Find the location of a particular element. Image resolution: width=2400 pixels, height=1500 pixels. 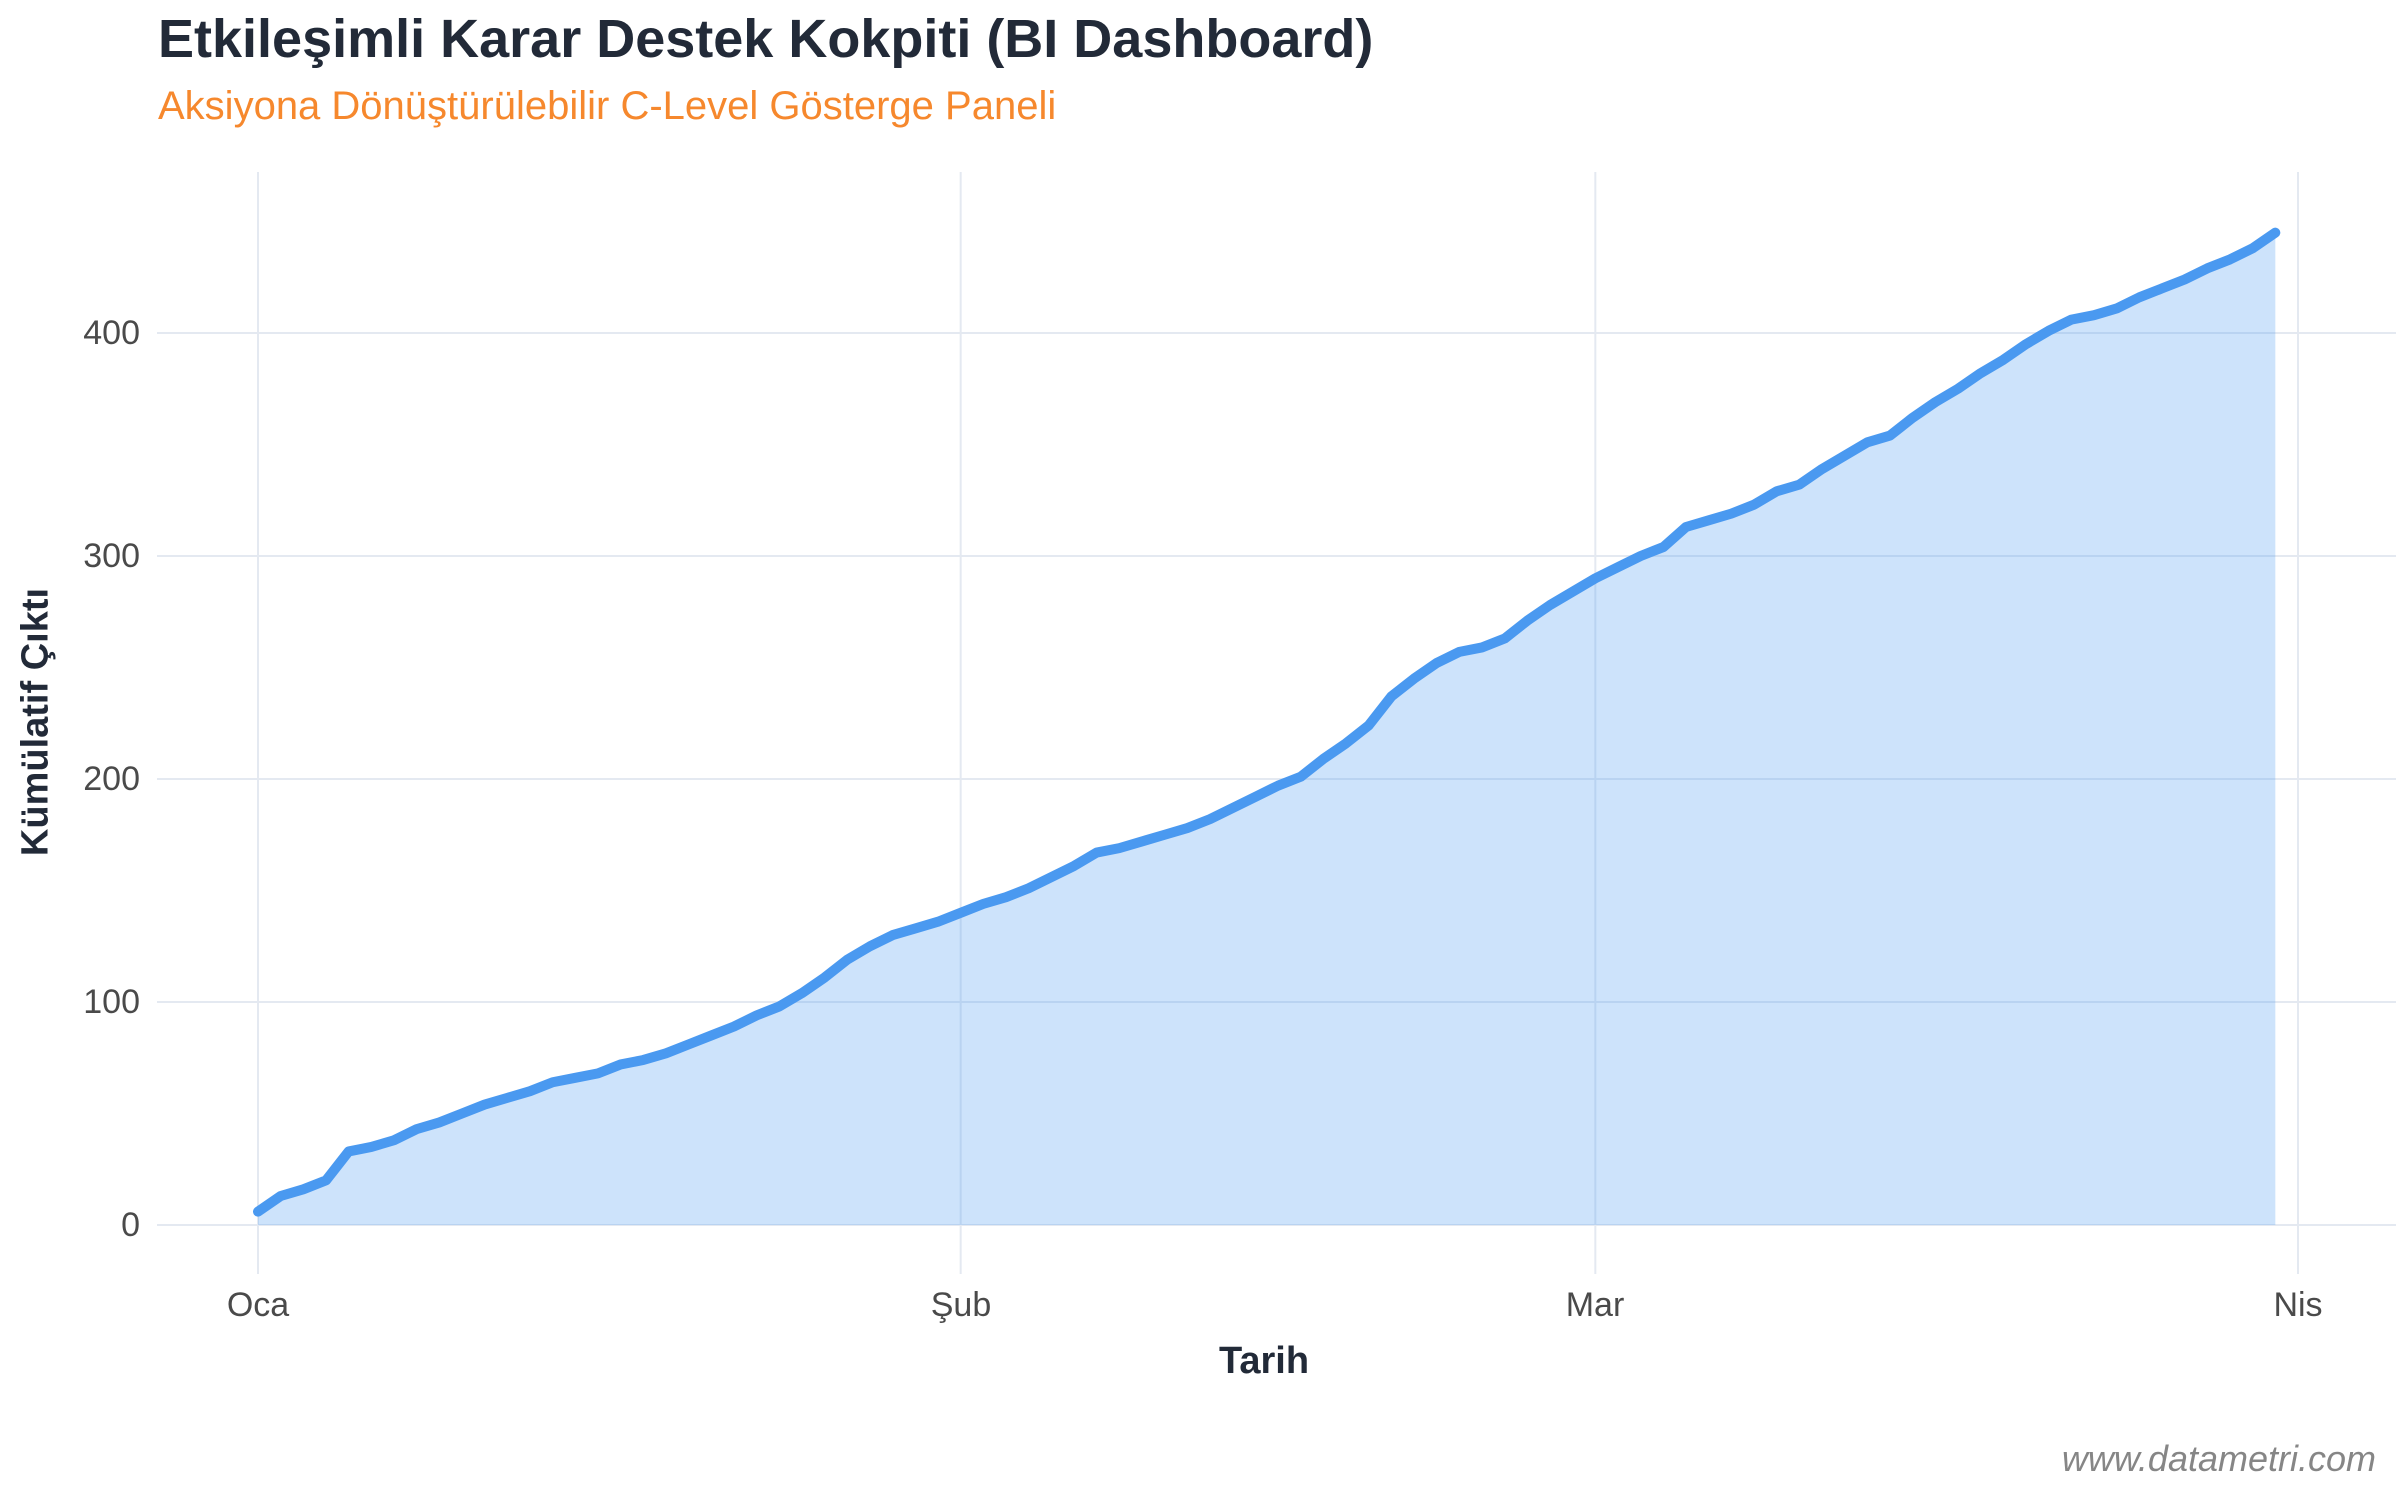

y-tick-label-200: 200 is located at coordinates (111, 779).